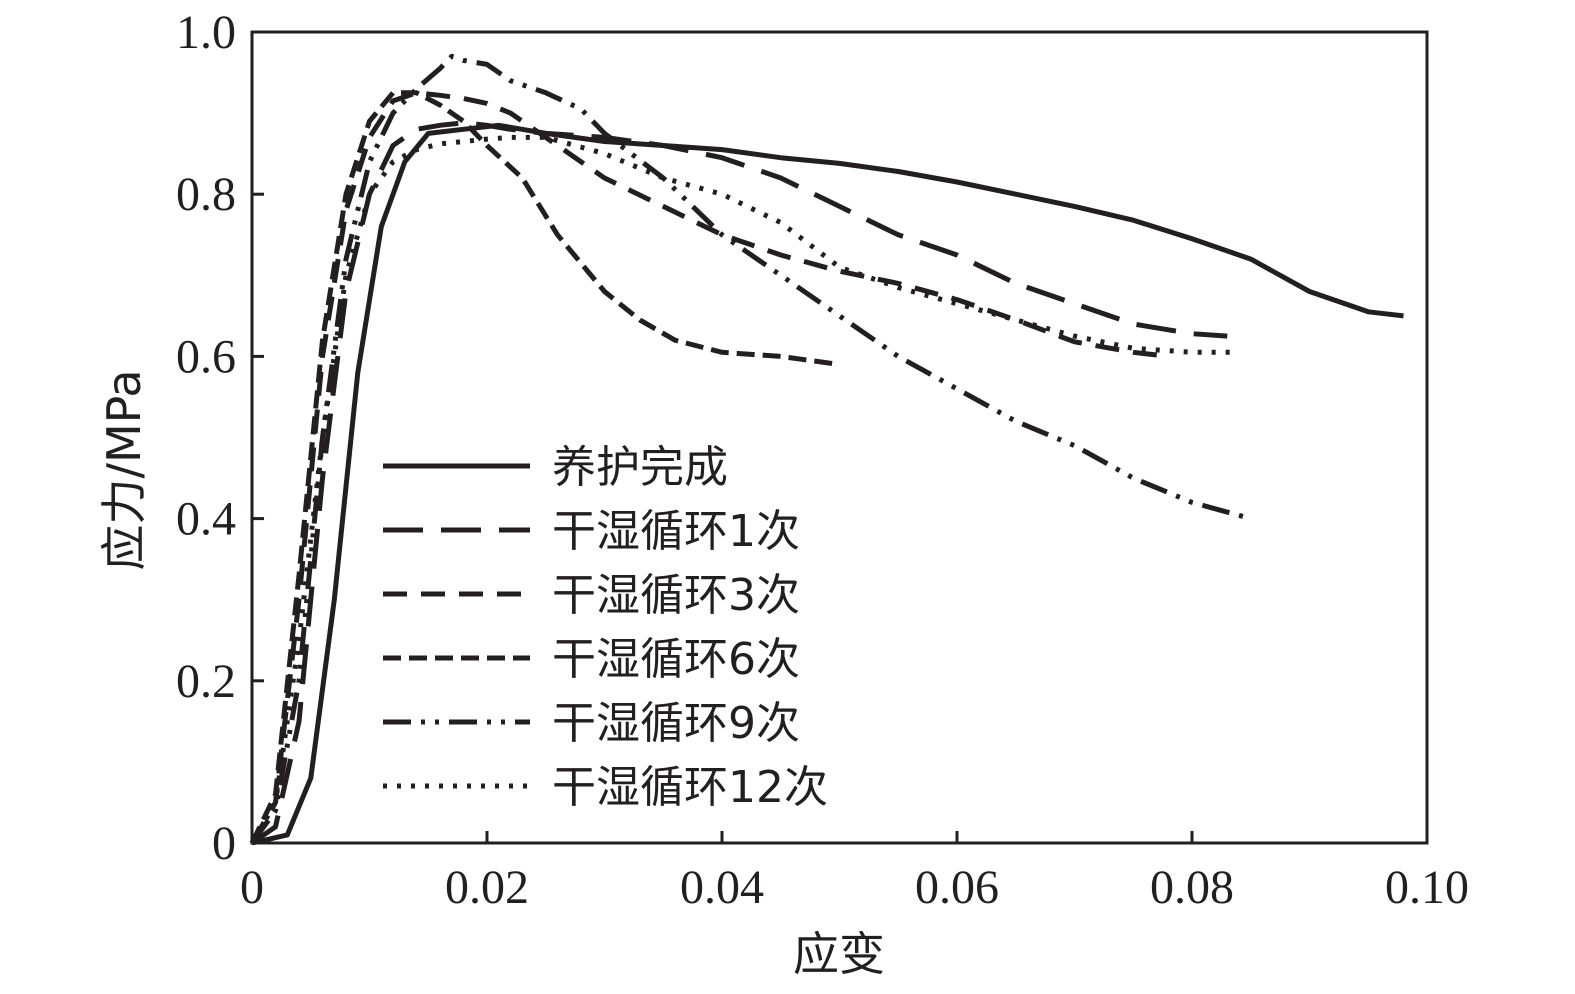  What do you see at coordinates (224, 843) in the screenshot?
I see `y-tick-label: 0` at bounding box center [224, 843].